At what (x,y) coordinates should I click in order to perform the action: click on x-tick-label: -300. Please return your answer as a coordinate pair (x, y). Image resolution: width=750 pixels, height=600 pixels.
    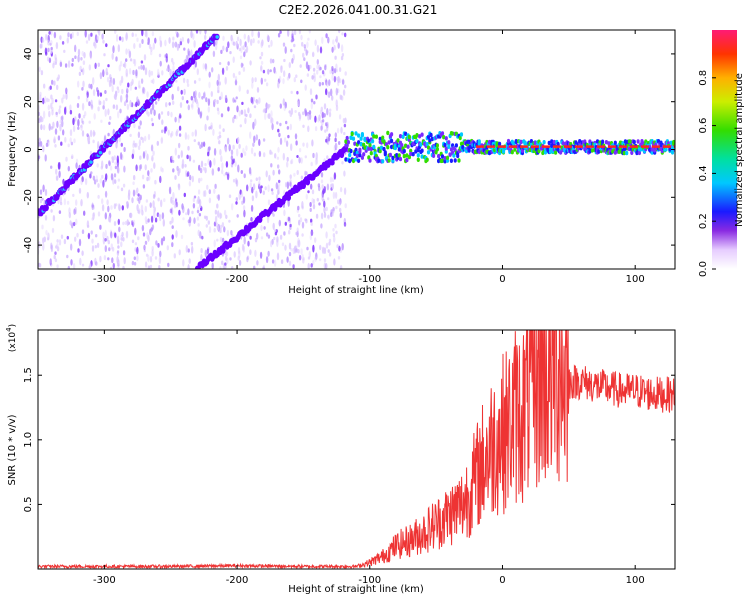
    Looking at the image, I should click on (104, 580).